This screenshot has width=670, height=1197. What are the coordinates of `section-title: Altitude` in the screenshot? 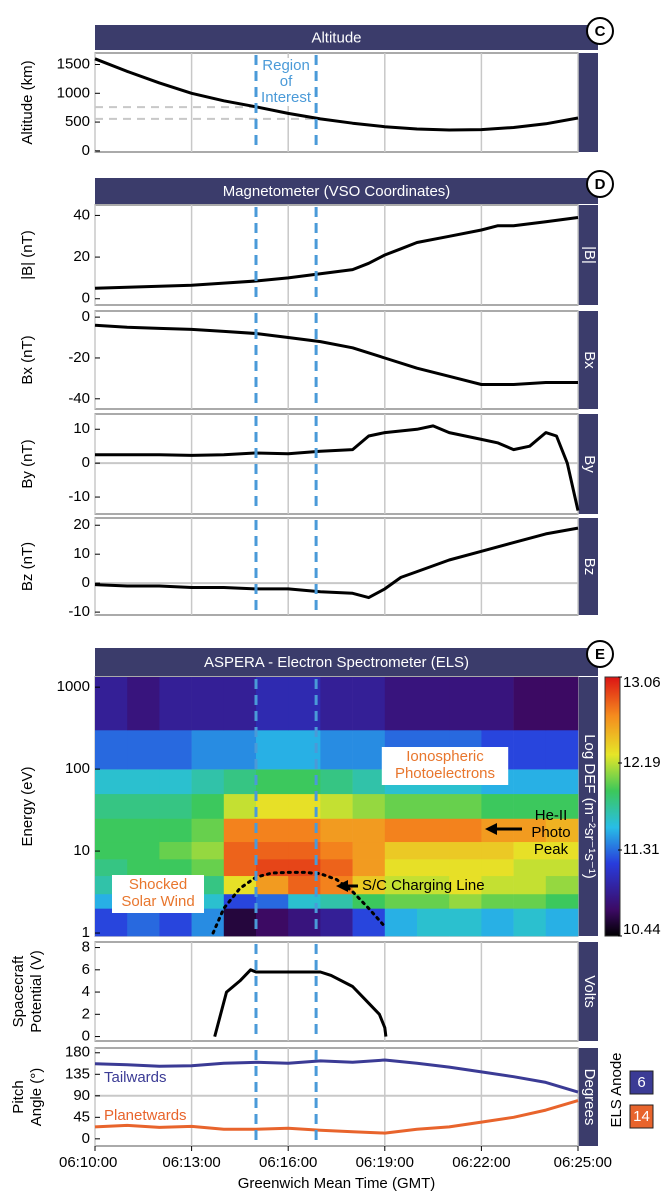 It's located at (336, 37).